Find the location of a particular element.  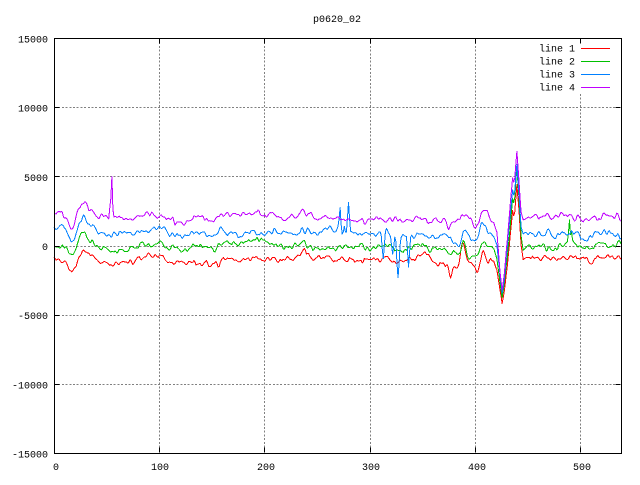

svg-text: line 1 is located at coordinates (557, 50).